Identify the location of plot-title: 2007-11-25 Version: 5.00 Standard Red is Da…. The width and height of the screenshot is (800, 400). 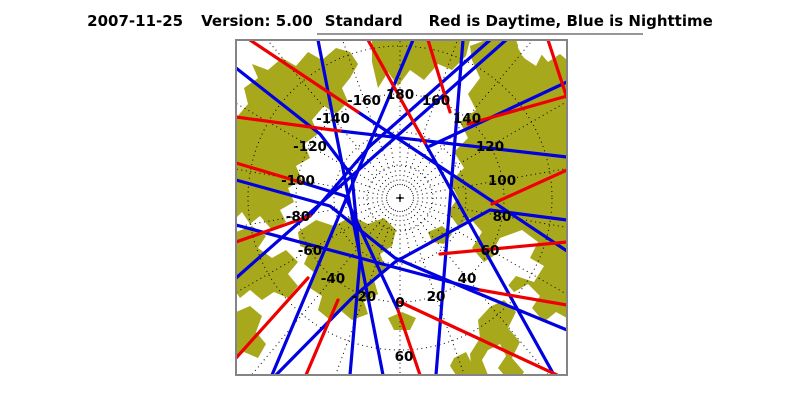
(400, 21).